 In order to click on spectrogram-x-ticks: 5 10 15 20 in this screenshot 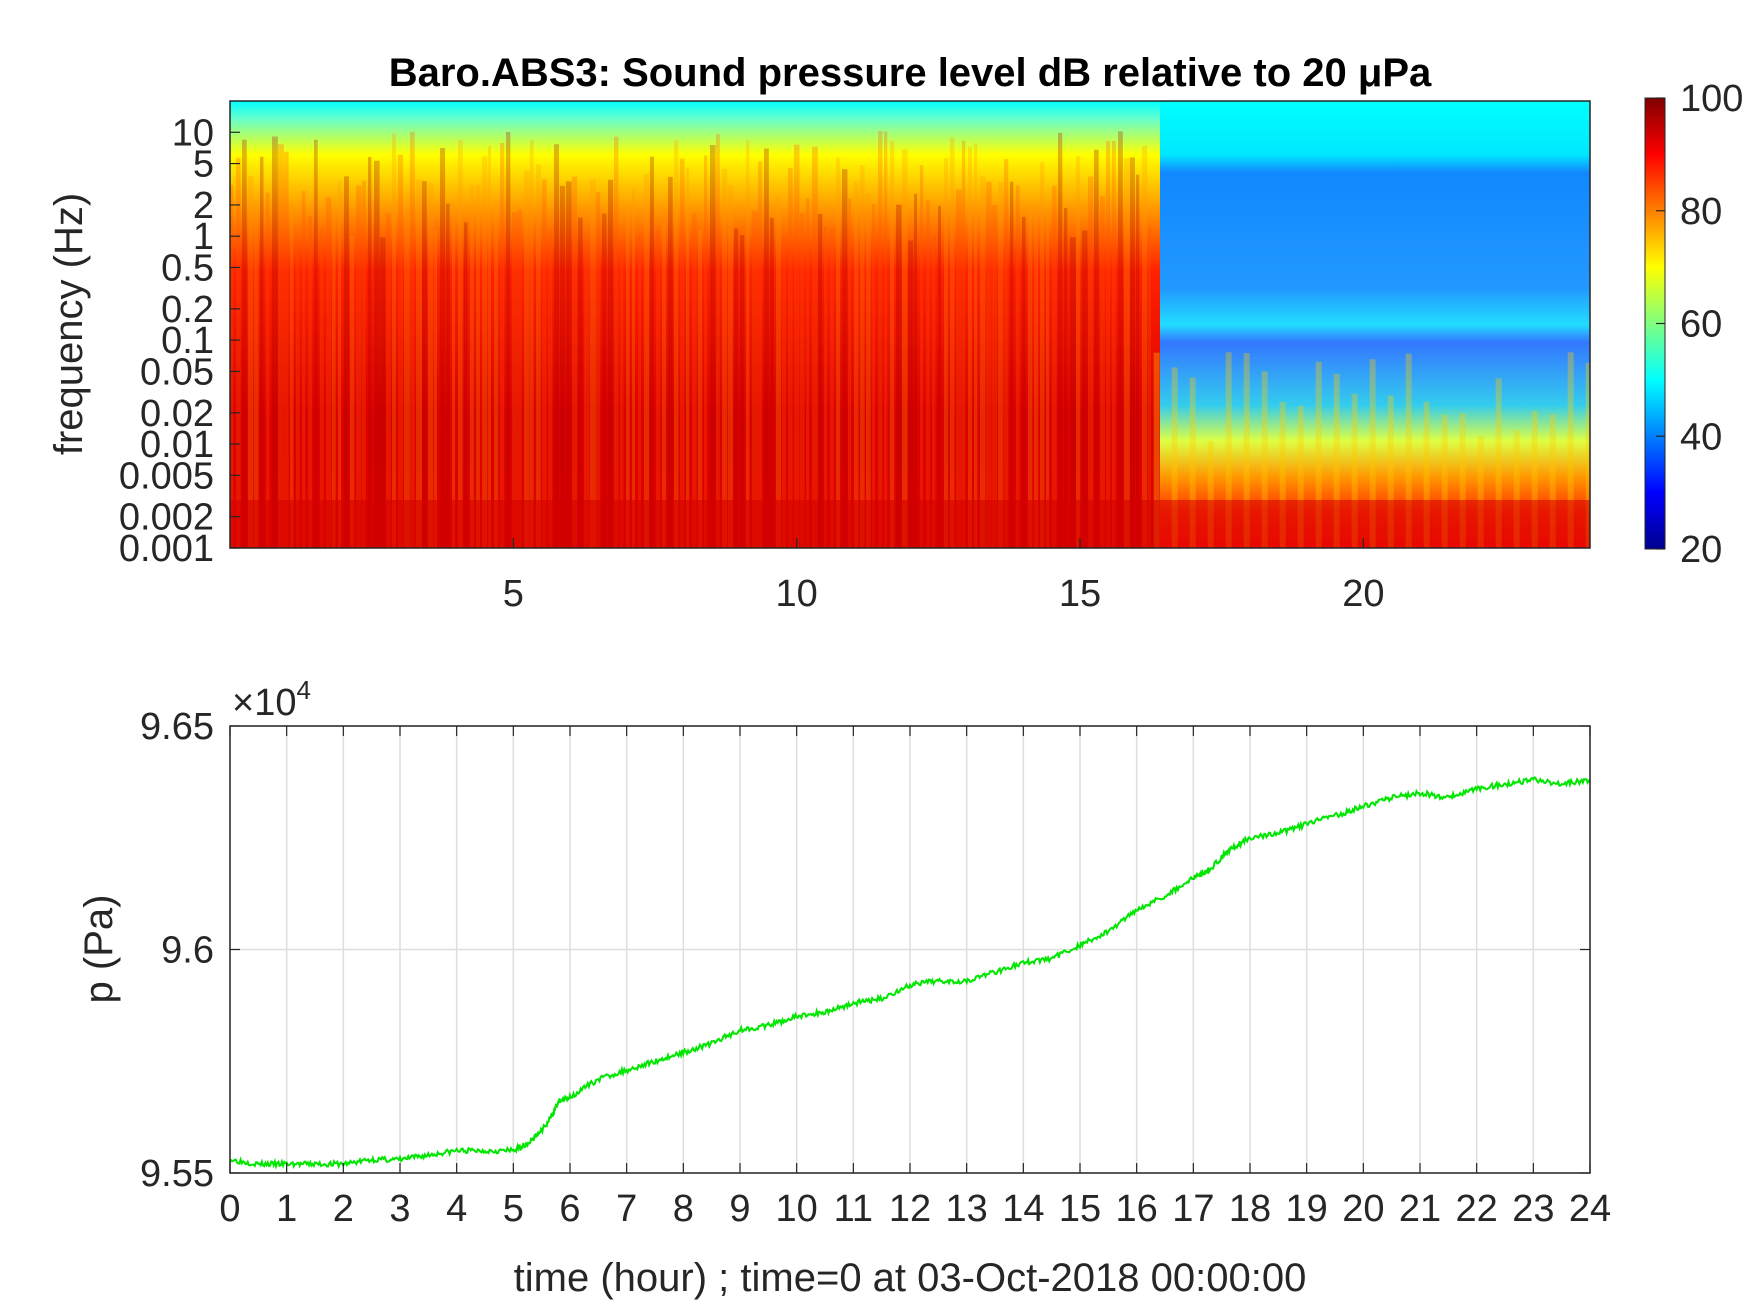, I will do `click(943, 576)`.